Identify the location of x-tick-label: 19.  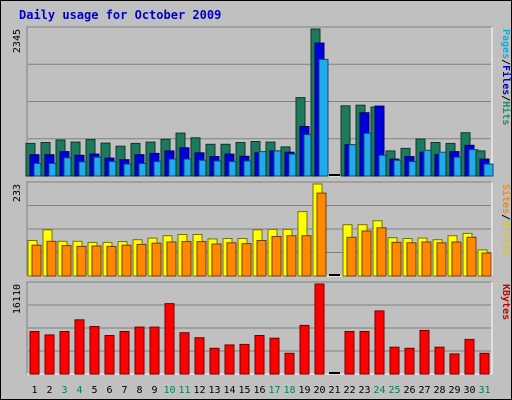
(304, 390).